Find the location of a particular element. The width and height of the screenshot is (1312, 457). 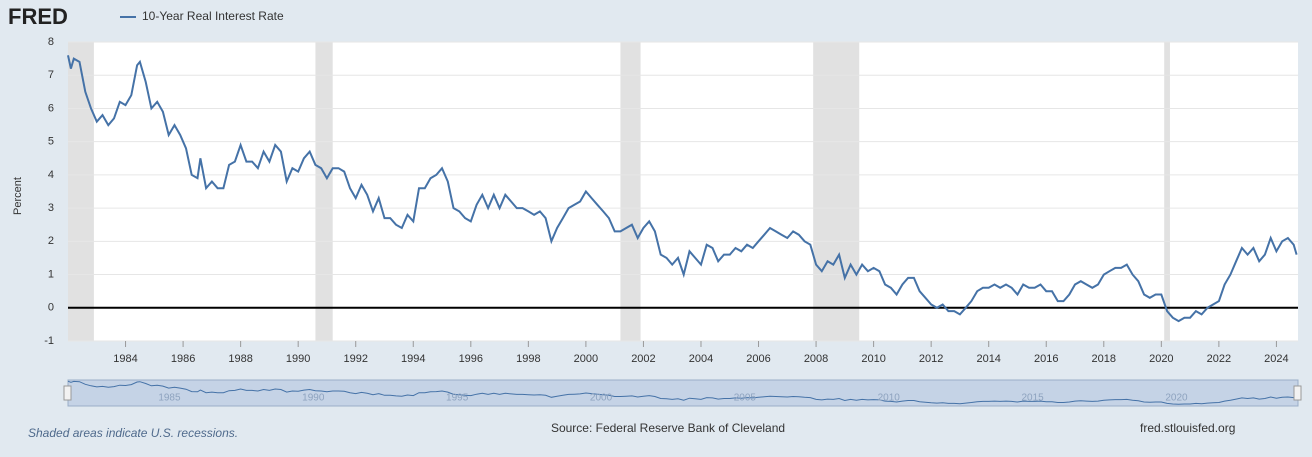

x-tick-label: 1994 is located at coordinates (413, 359).